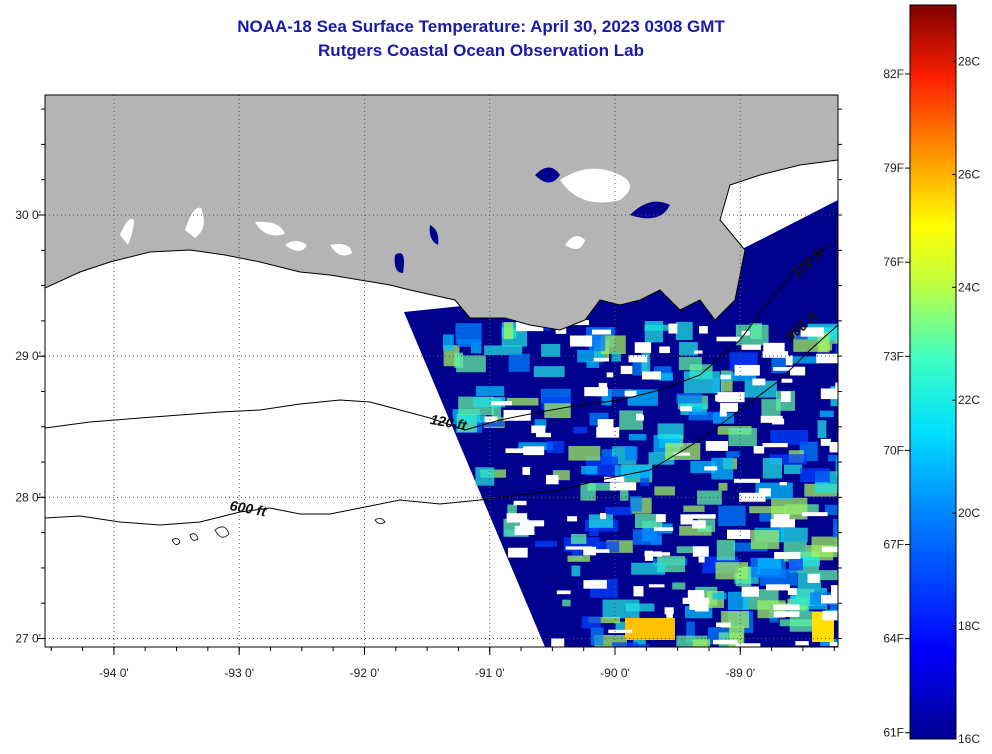 The height and width of the screenshot is (754, 992). What do you see at coordinates (893, 733) in the screenshot?
I see `colorbar-label-f: 61F` at bounding box center [893, 733].